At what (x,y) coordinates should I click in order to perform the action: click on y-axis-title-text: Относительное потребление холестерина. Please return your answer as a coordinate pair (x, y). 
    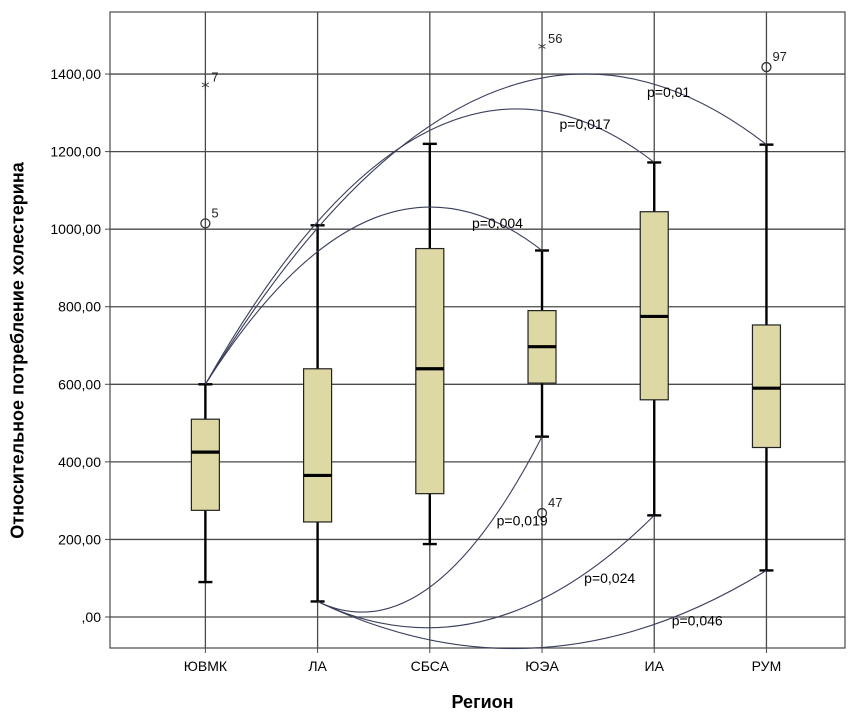
    Looking at the image, I should click on (17, 350).